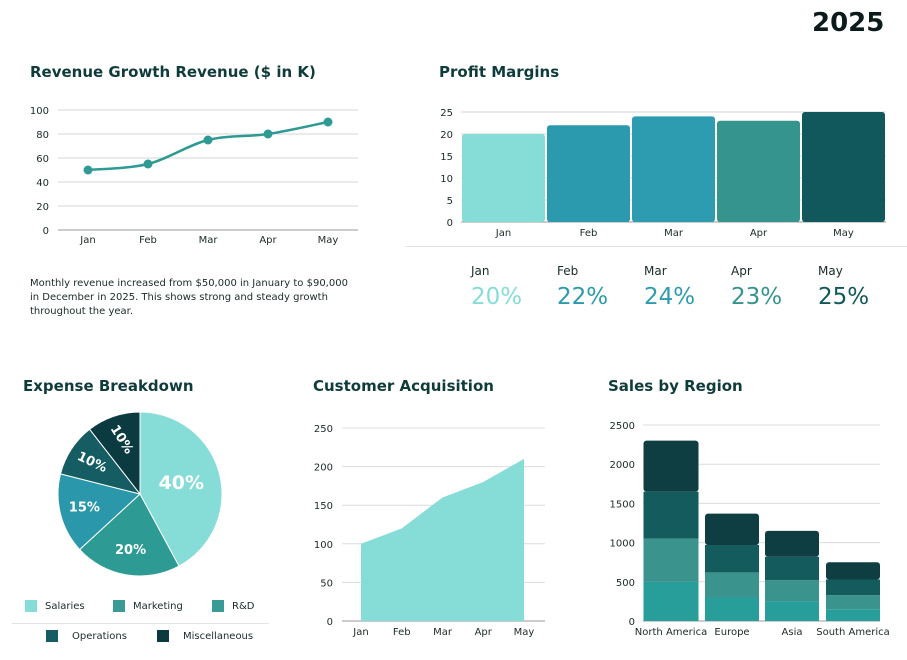 The width and height of the screenshot is (907, 660). What do you see at coordinates (741, 271) in the screenshot?
I see `profit-margin-month: Apr` at bounding box center [741, 271].